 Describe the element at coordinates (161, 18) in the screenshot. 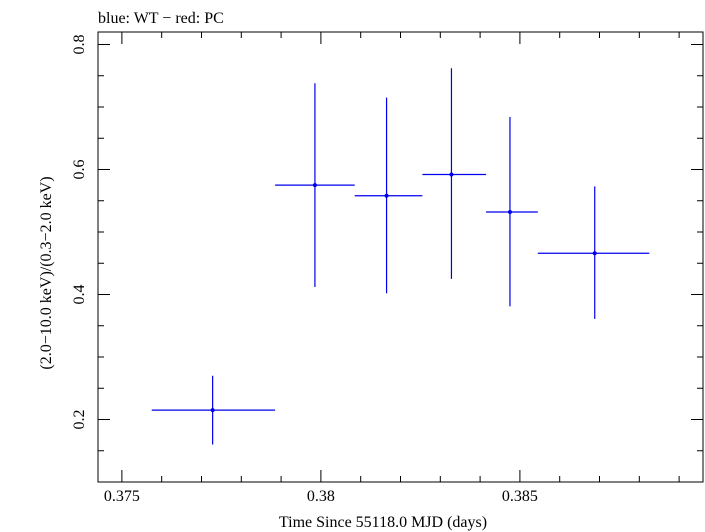

I see `chart-title: blue: WT − red: PC` at that location.